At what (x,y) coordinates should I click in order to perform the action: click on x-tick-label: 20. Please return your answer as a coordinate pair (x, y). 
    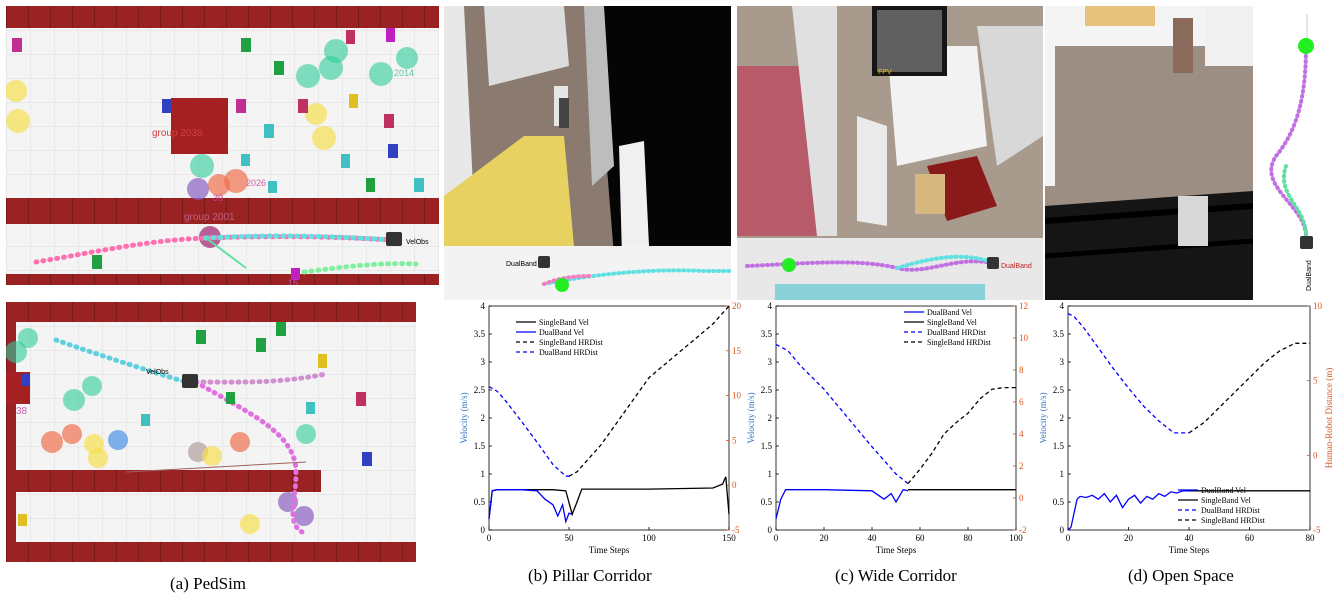
    Looking at the image, I should click on (1129, 538).